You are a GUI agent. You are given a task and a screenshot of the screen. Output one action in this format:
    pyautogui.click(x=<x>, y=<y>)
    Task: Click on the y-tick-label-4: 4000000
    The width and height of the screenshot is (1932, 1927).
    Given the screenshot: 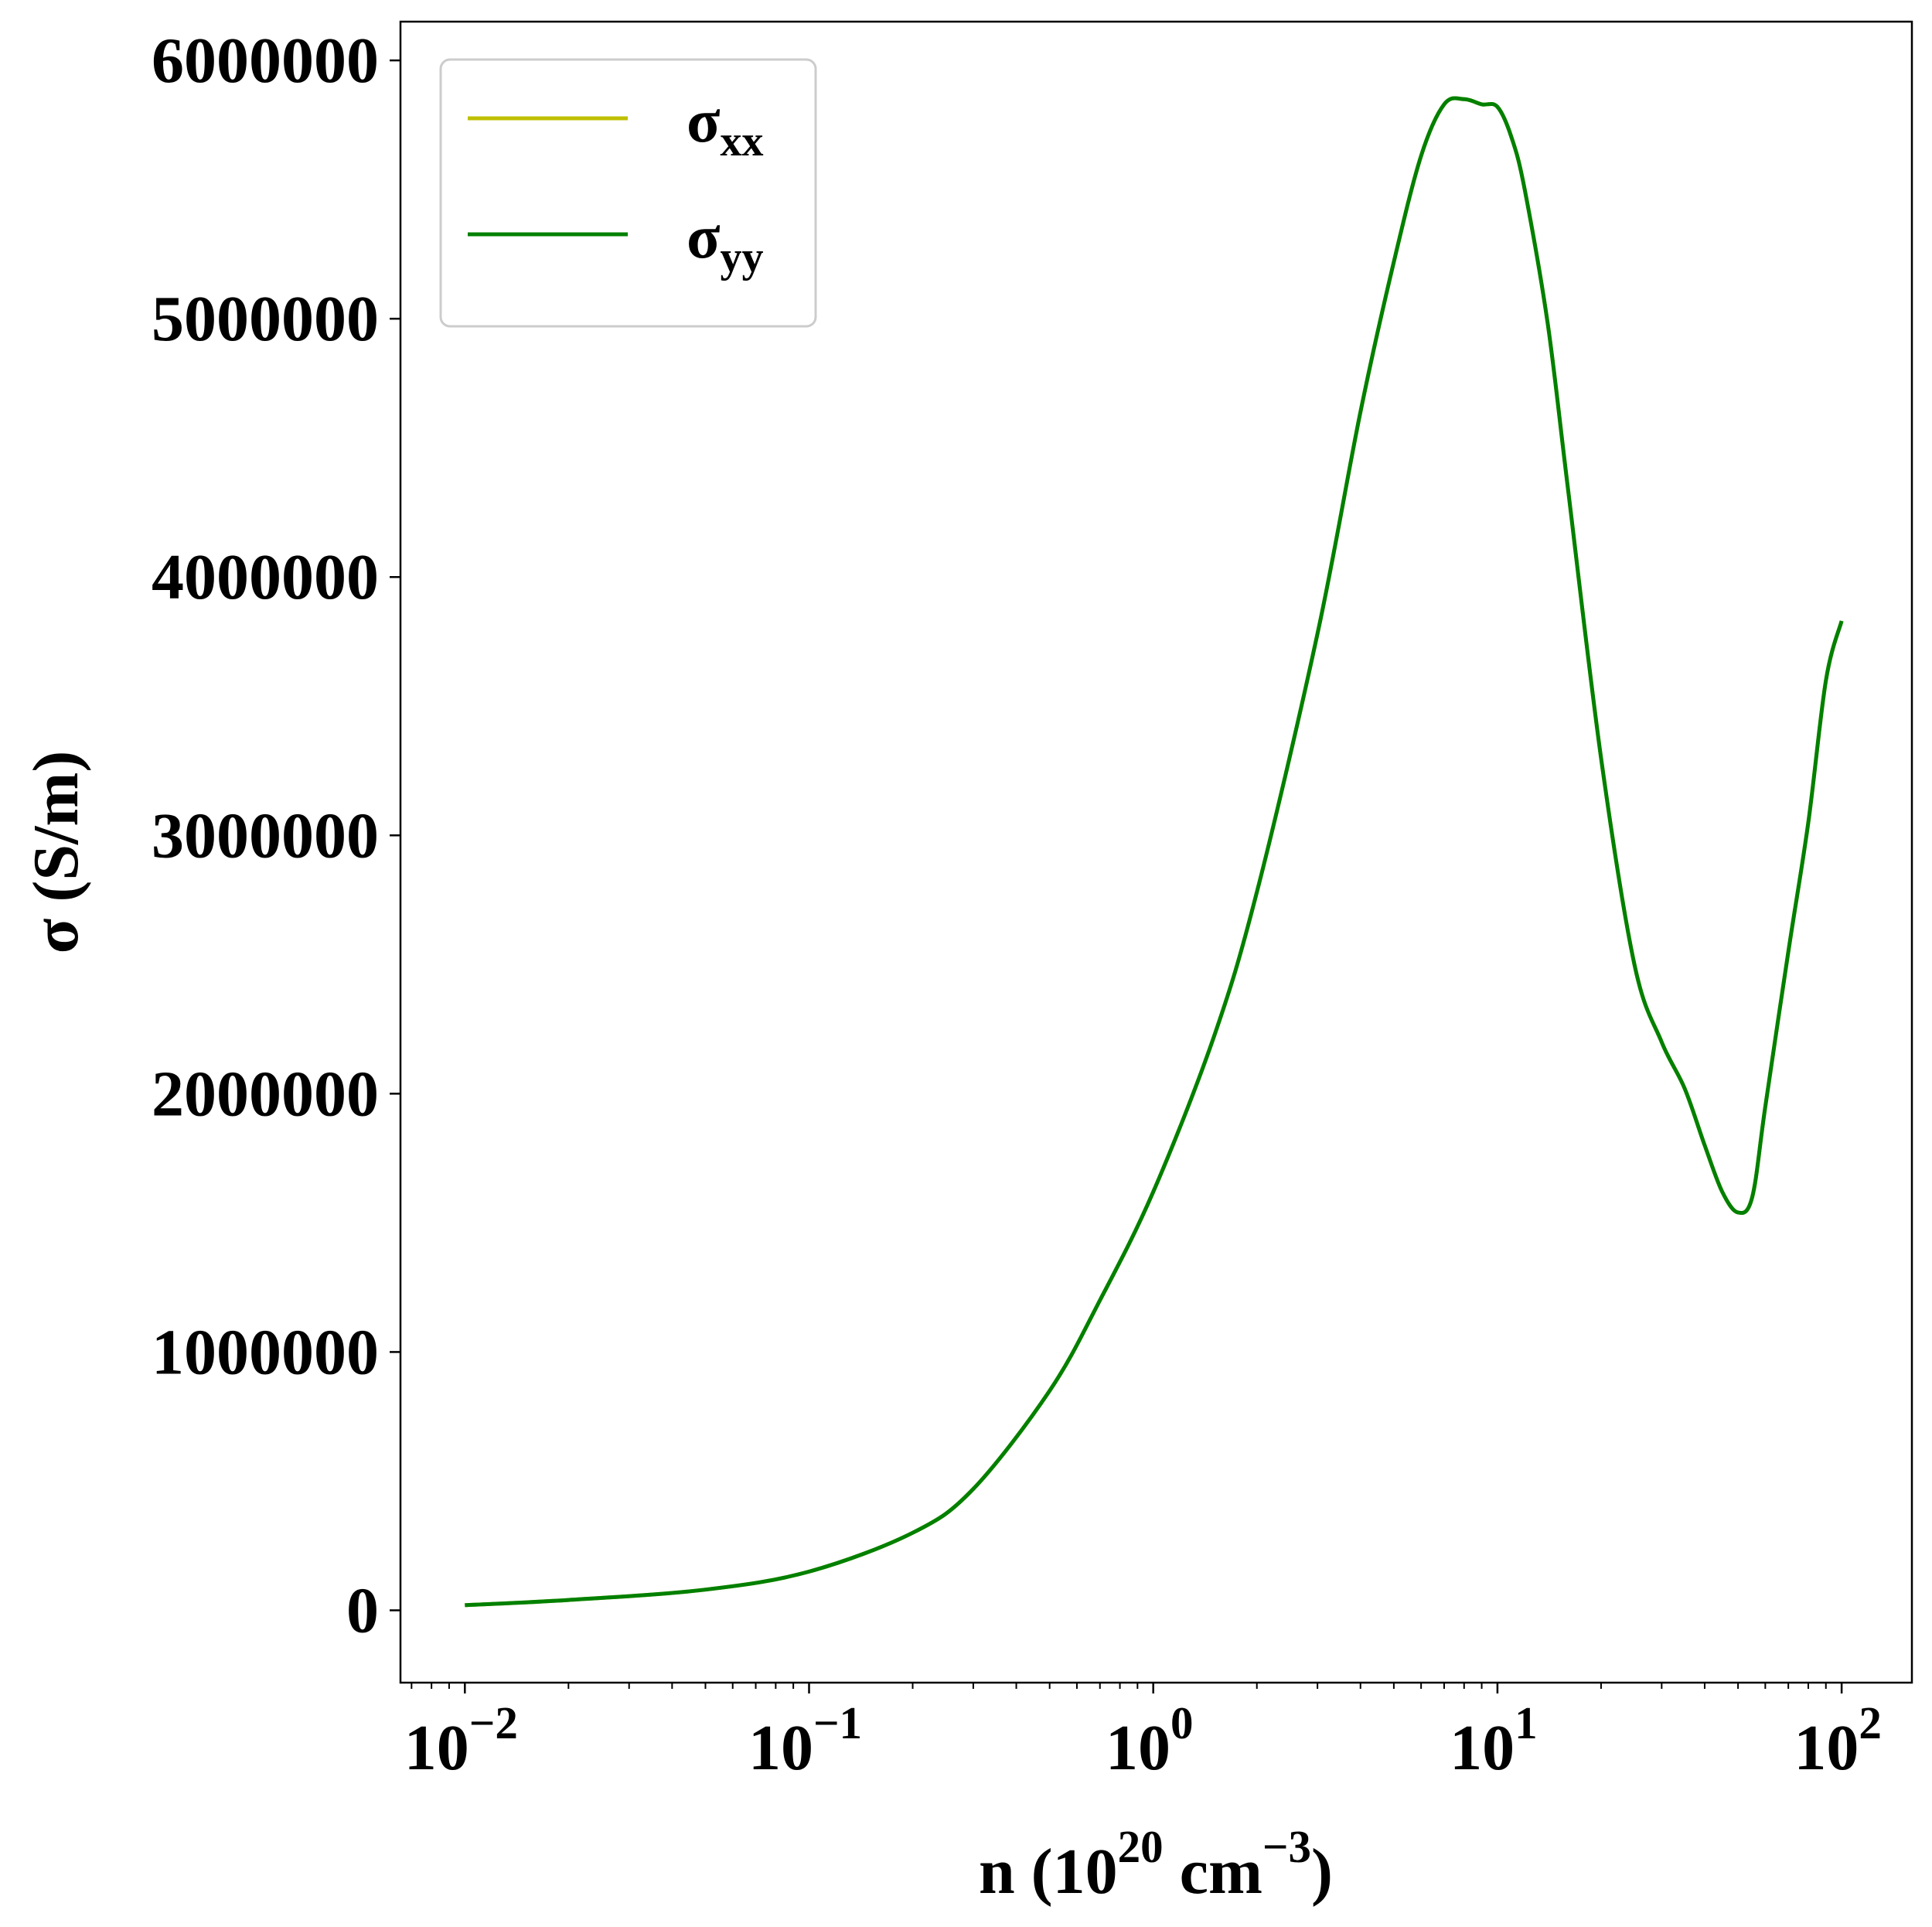 What is the action you would take?
    pyautogui.click(x=265, y=577)
    